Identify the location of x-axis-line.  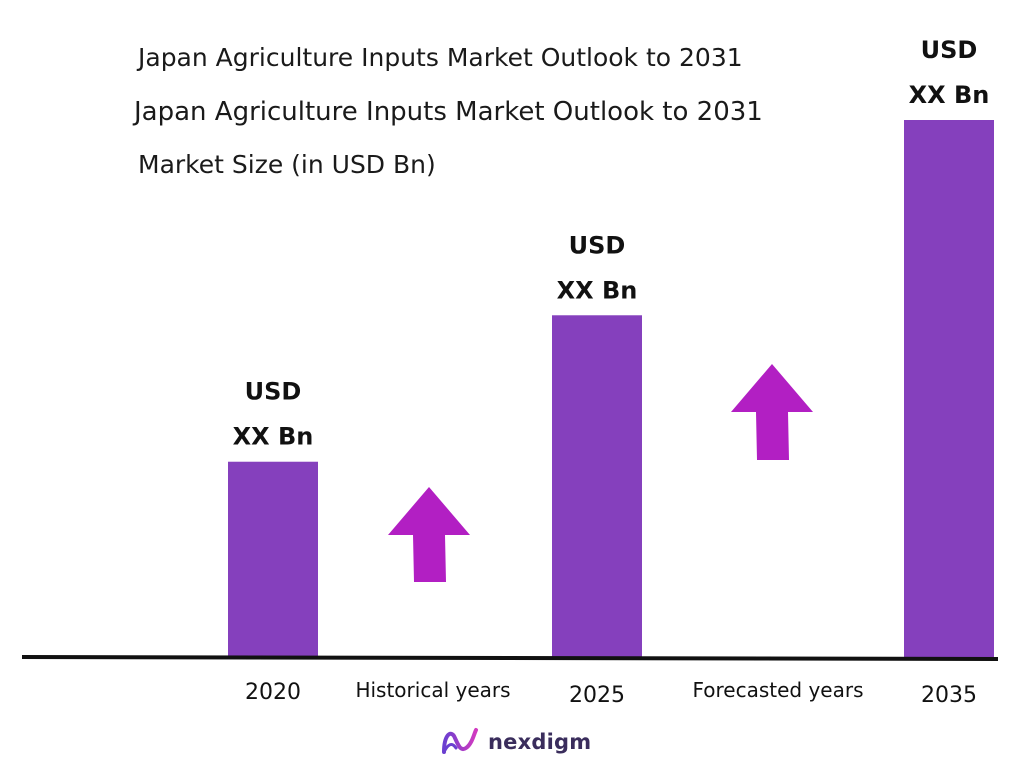
(510, 658).